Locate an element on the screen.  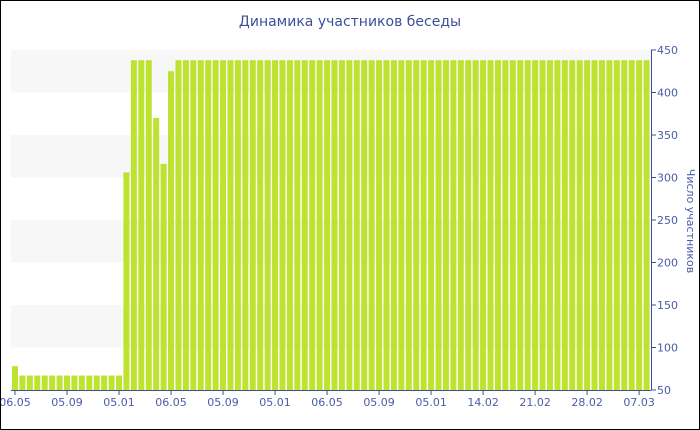
x-tick-label: 14.02 is located at coordinates (483, 402).